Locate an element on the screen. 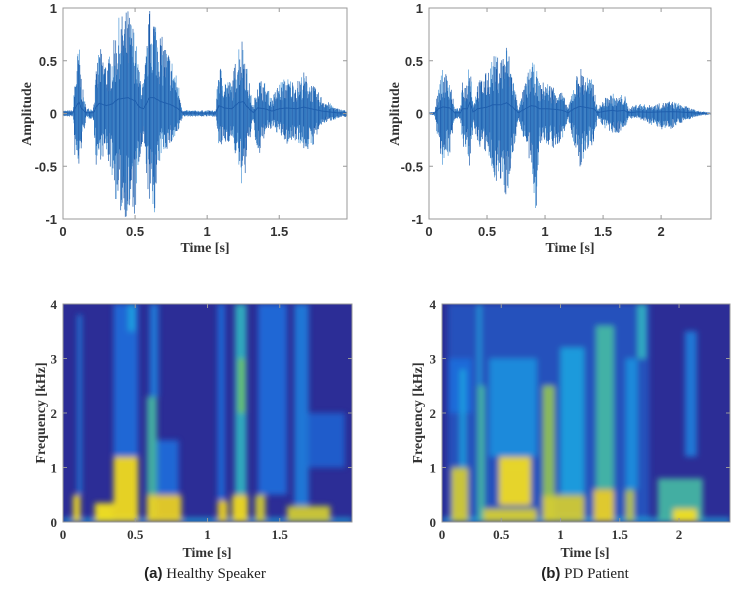 The image size is (744, 600). caption-a-tag: (a) is located at coordinates (153, 573).